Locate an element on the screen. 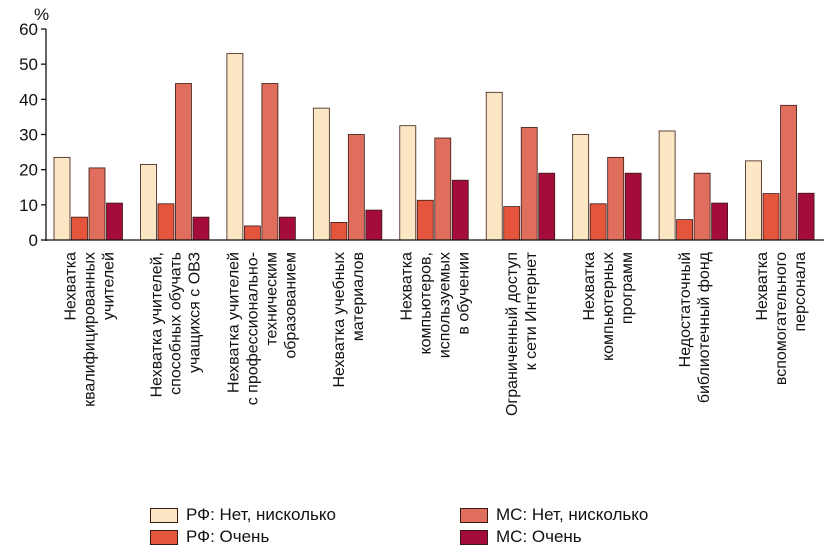  legend-item-rf-very: РФ: Очень is located at coordinates (209, 537).